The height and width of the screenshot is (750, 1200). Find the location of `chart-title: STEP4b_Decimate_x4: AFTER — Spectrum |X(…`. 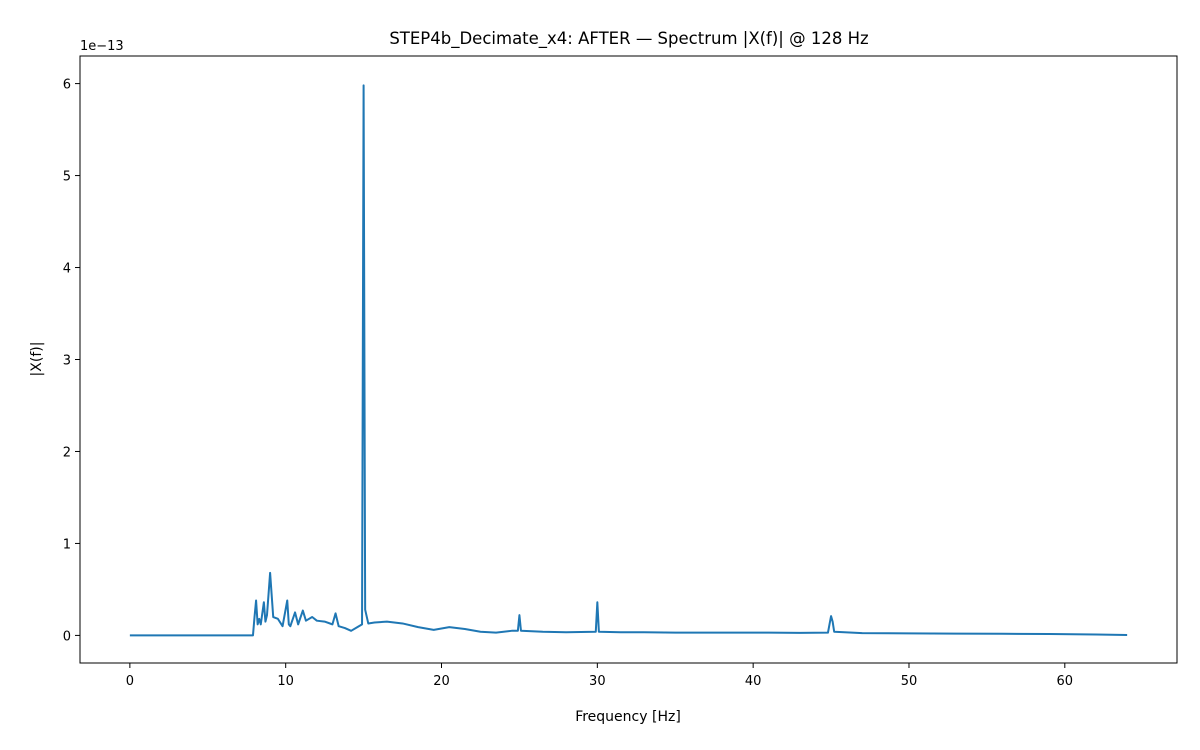

chart-title: STEP4b_Decimate_x4: AFTER — Spectrum |X(… is located at coordinates (628, 39).